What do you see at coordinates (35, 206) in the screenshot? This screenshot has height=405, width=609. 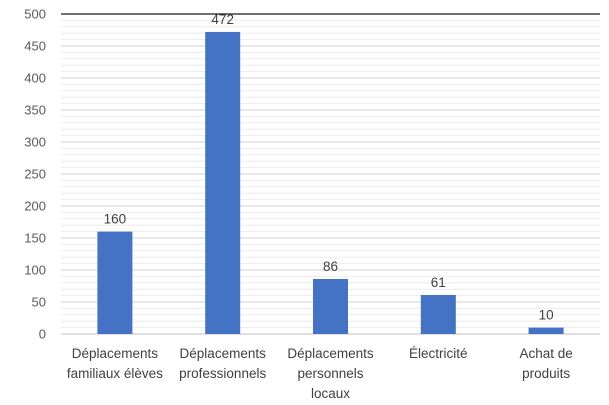 I see `y-tick-label: 200` at bounding box center [35, 206].